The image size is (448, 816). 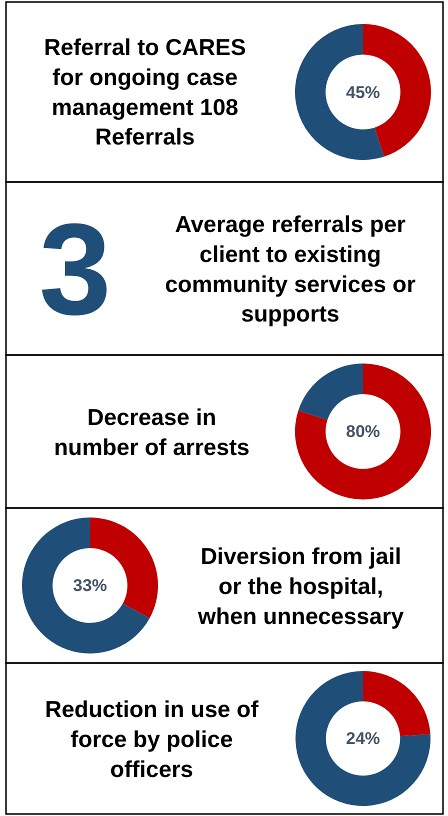 I want to click on text: Diversion from jail or the hospital, when unnecessary, so click(x=300, y=586).